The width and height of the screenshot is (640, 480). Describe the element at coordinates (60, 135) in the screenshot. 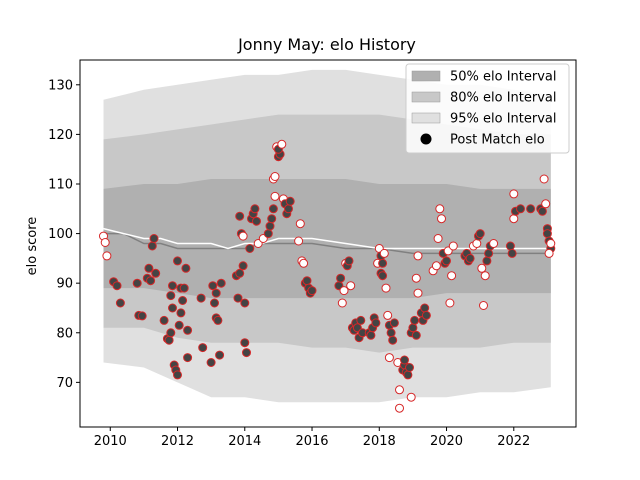

I see `y-tick-label: 120` at that location.